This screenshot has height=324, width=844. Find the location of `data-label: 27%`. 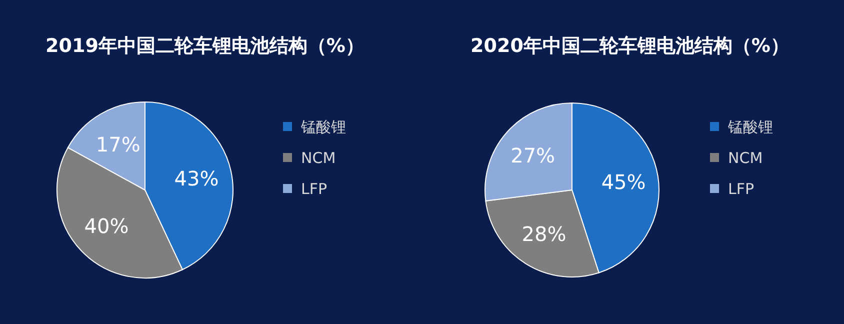

data-label: 27% is located at coordinates (533, 155).